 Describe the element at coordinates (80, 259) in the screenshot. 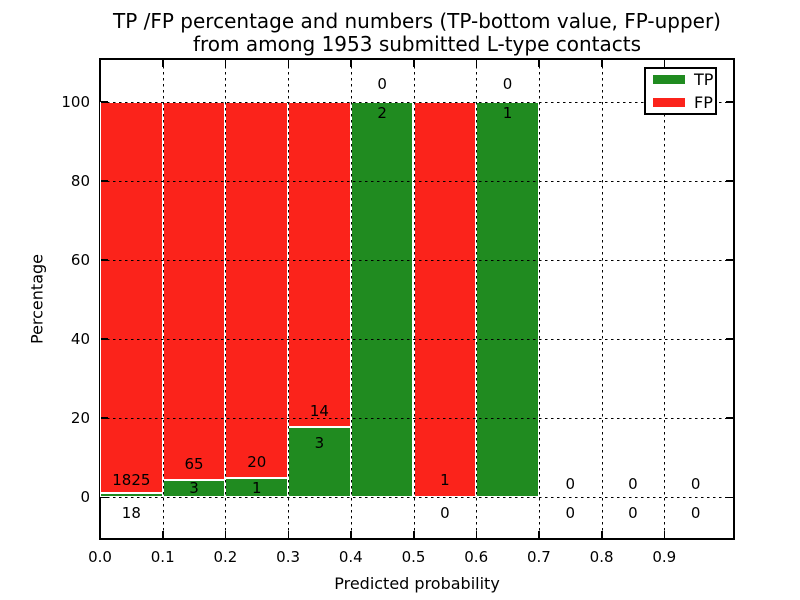

I see `y-tick-label: 60` at that location.